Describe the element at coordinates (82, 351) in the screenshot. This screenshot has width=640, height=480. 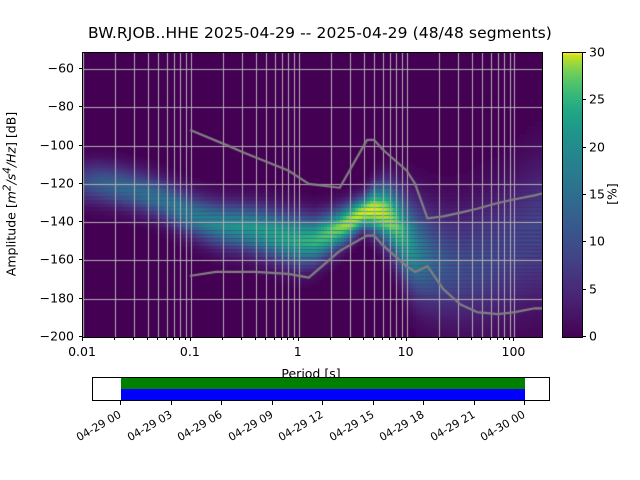
I see `x-tick-label: 0.01` at that location.